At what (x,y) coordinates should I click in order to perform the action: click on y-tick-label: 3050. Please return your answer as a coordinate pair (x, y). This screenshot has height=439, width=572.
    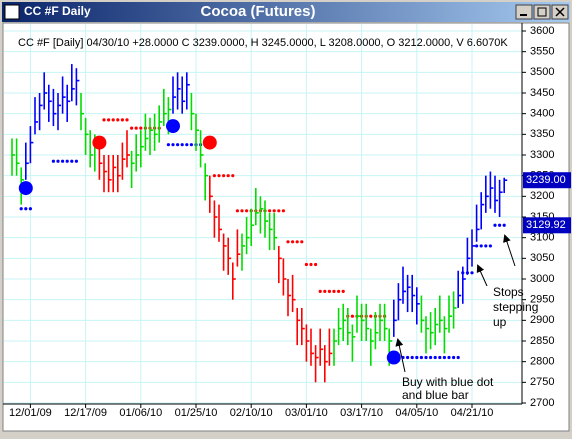
    Looking at the image, I should click on (542, 258).